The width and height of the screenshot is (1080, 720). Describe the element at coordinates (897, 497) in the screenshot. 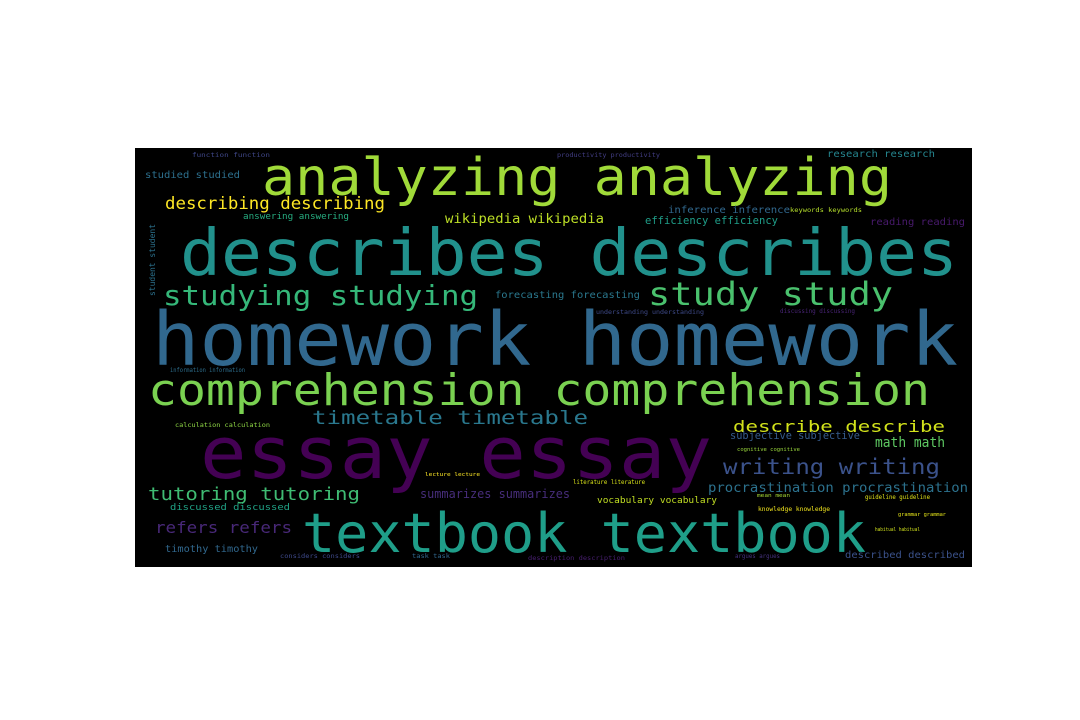

I see `word: guideline guideline` at that location.